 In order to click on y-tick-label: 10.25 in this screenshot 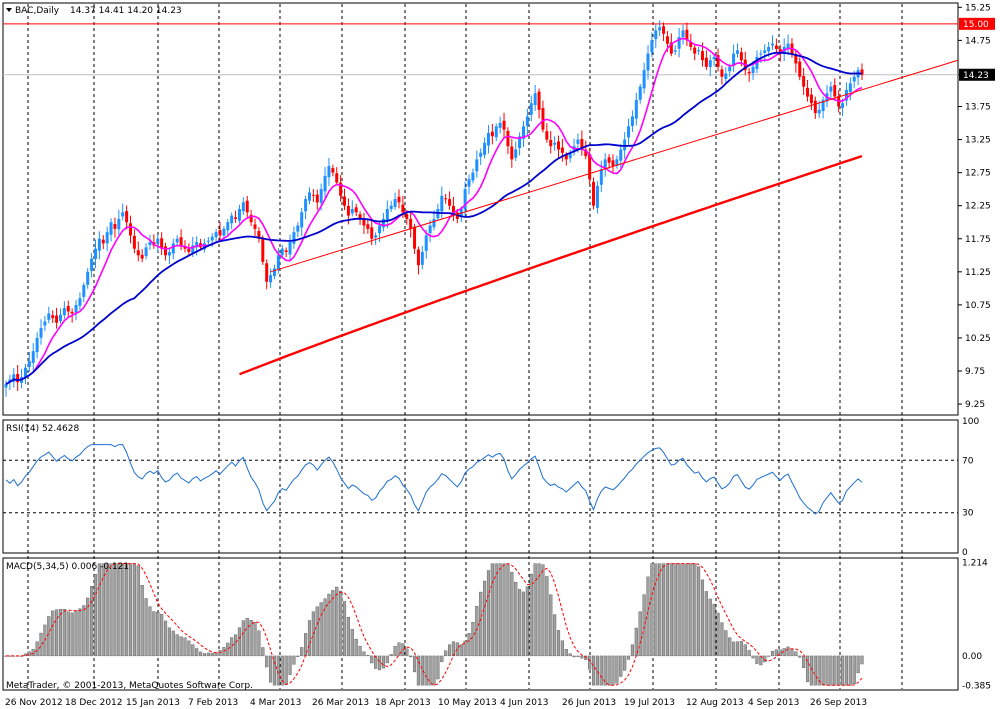, I will do `click(978, 339)`.